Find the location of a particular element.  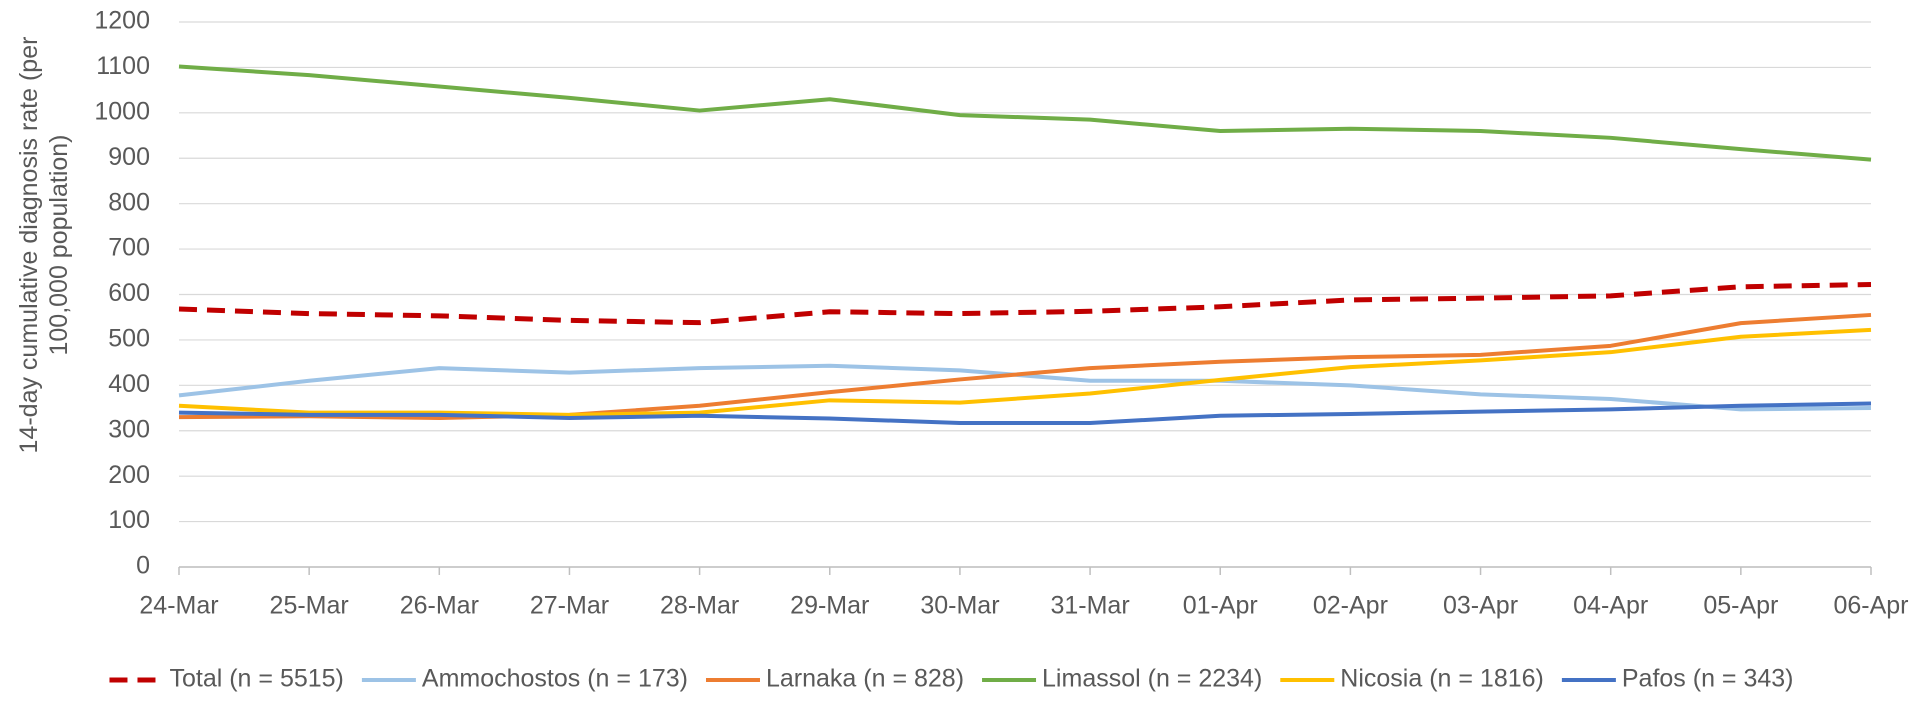

legend-label: Nicosia (n = 1816) is located at coordinates (1442, 679).